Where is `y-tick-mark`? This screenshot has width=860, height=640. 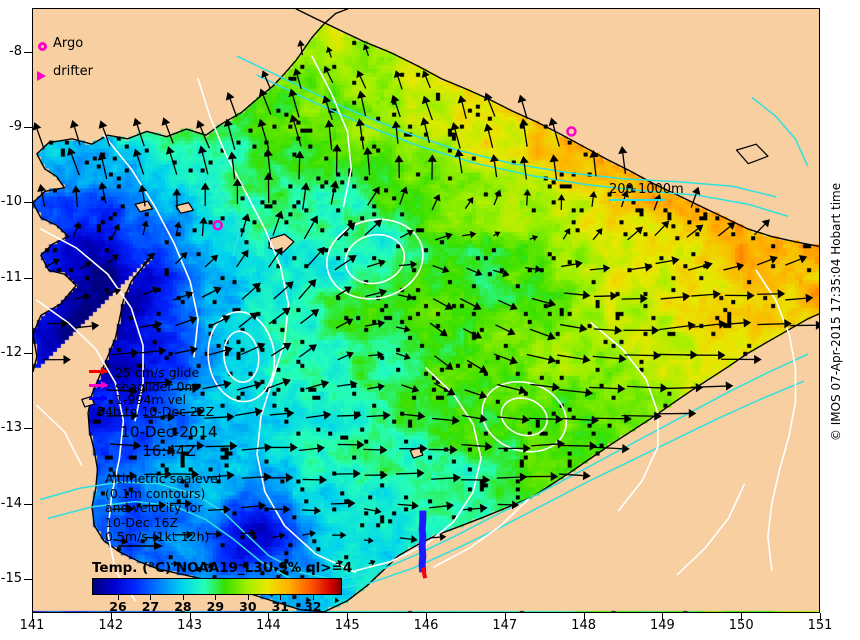
y-tick-mark is located at coordinates (28, 354).